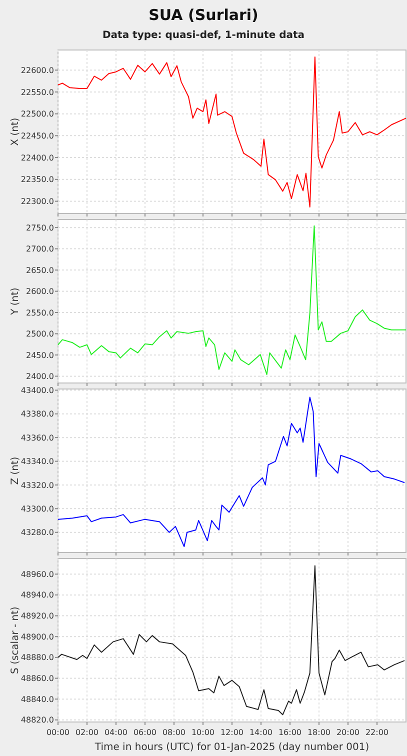 This screenshot has width=407, height=756. I want to click on y-tick-label: 2650.0, so click(40, 270).